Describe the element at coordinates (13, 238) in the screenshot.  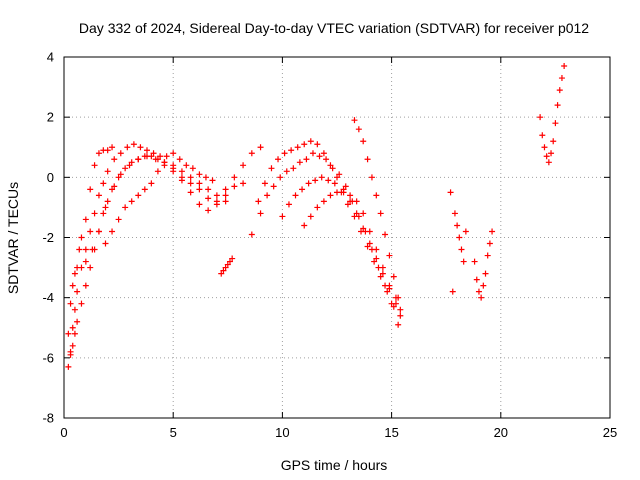
I see `y-axis-label: SDTVAR / TECUs` at that location.